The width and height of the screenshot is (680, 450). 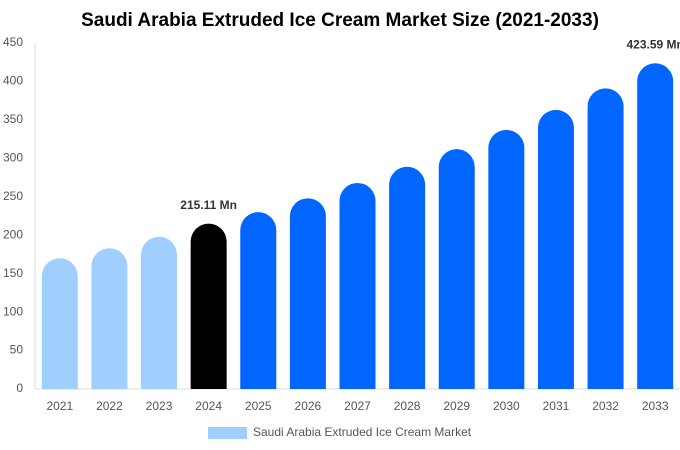 What do you see at coordinates (13, 42) in the screenshot?
I see `y-tick-label: 450` at bounding box center [13, 42].